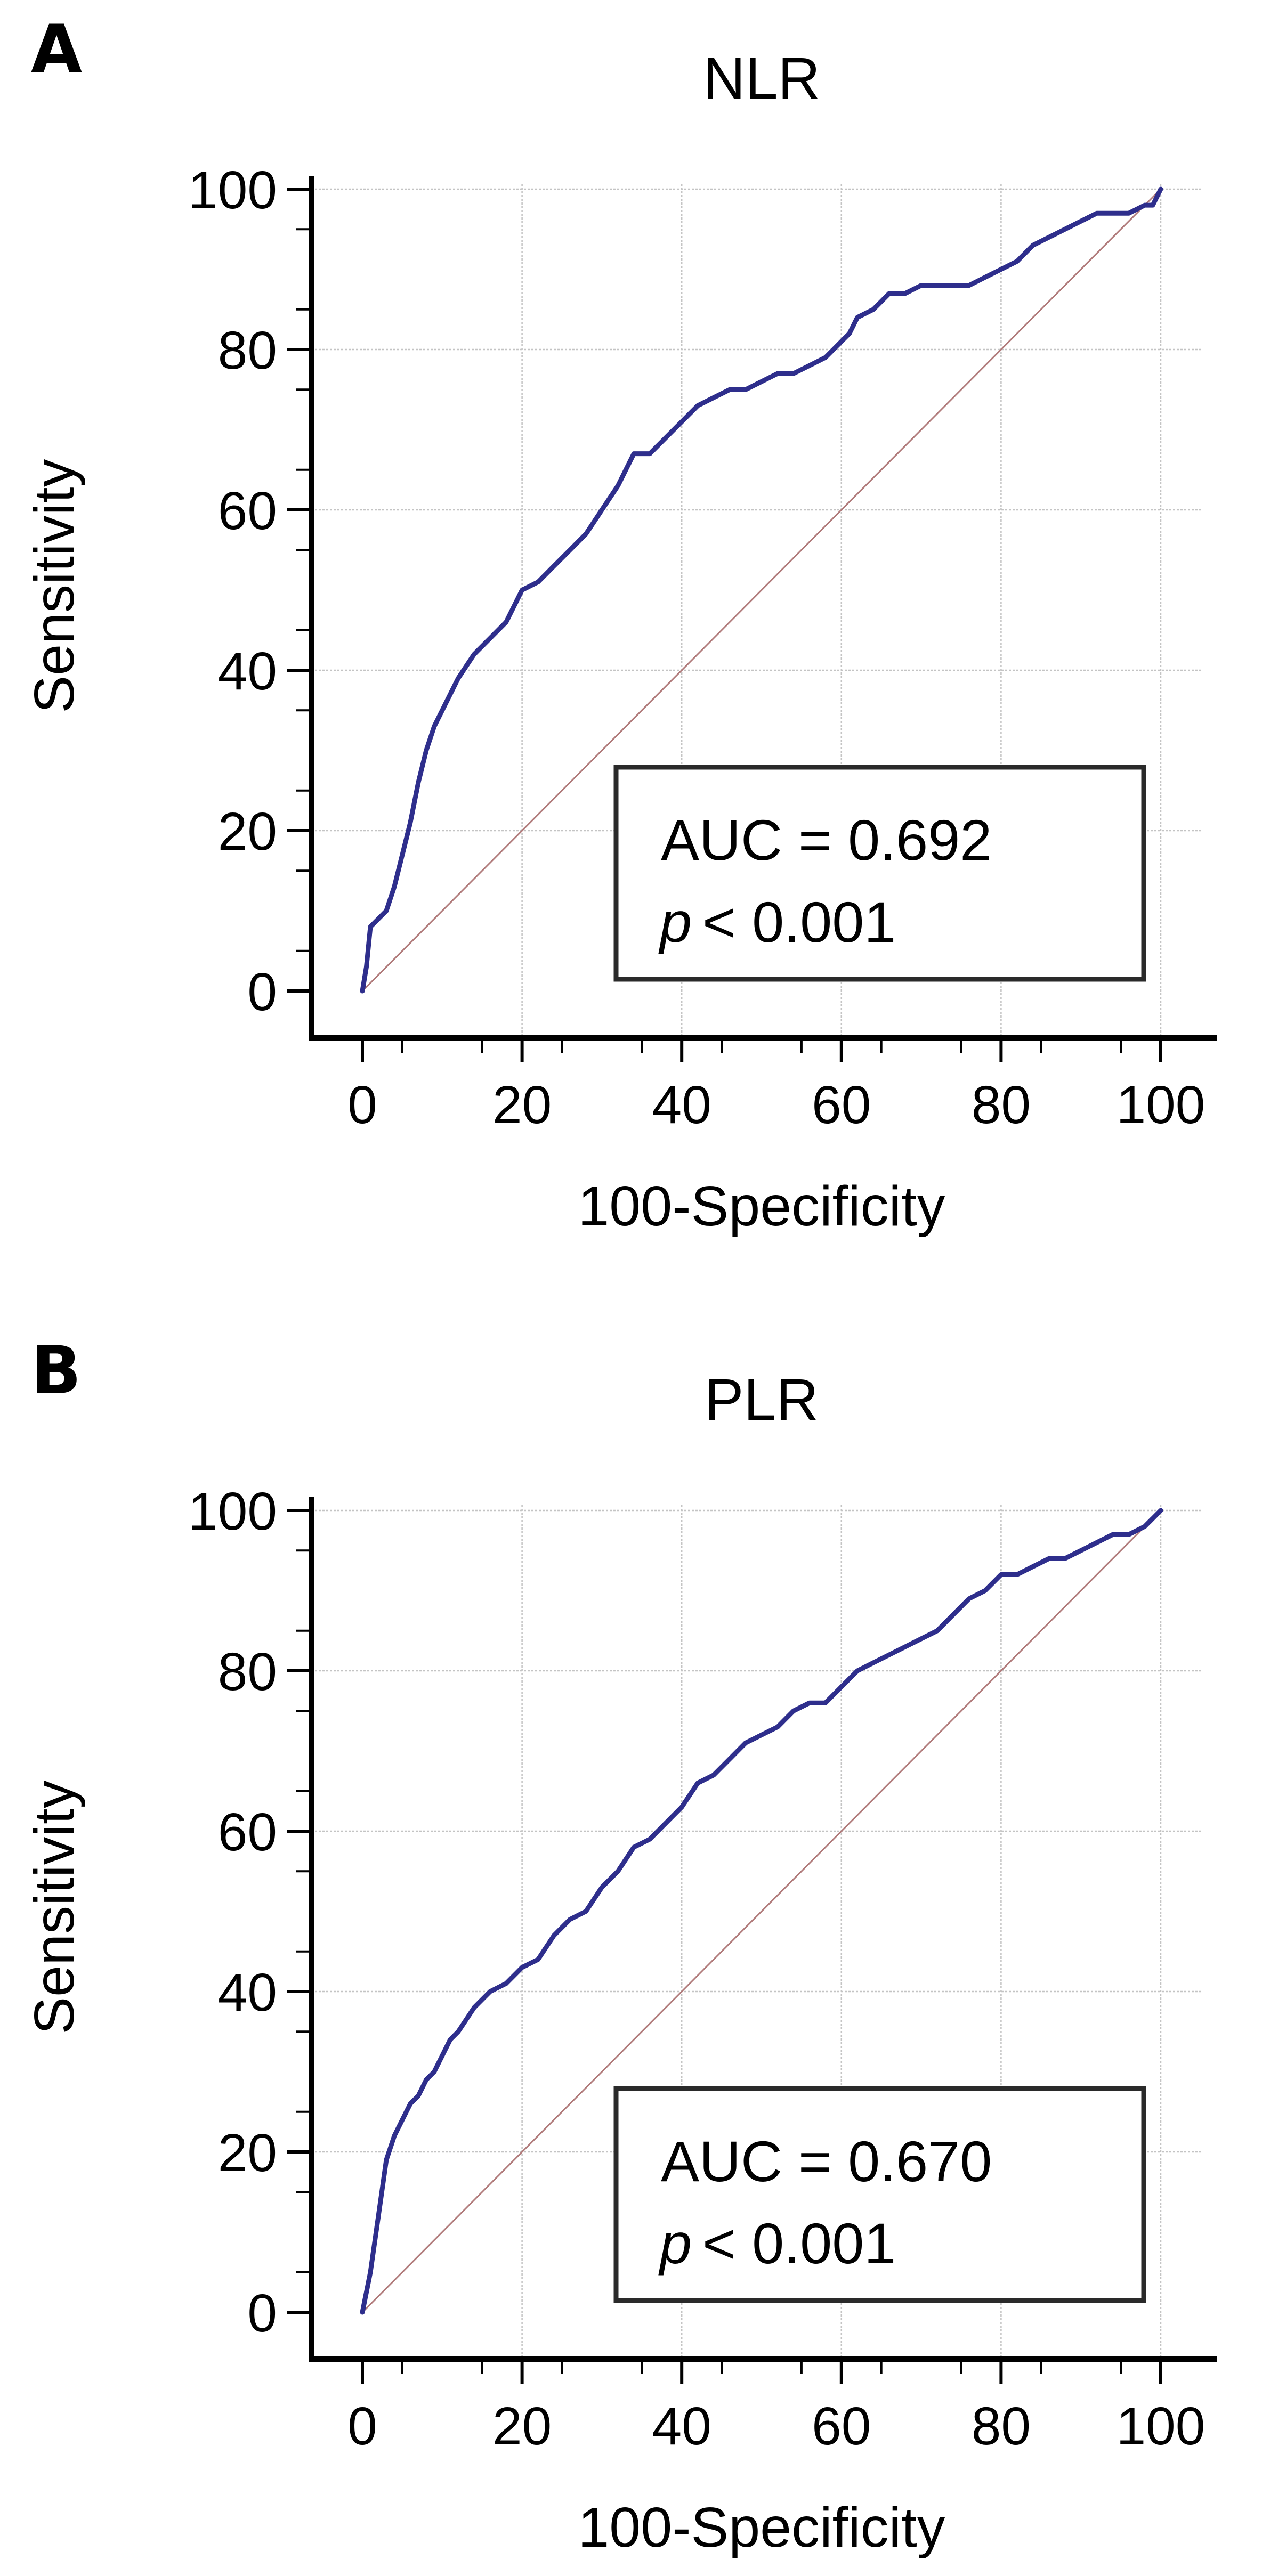 The image size is (1262, 2576). Describe the element at coordinates (522, 2426) in the screenshot. I see `x-tick-label-b-20: 20` at that location.